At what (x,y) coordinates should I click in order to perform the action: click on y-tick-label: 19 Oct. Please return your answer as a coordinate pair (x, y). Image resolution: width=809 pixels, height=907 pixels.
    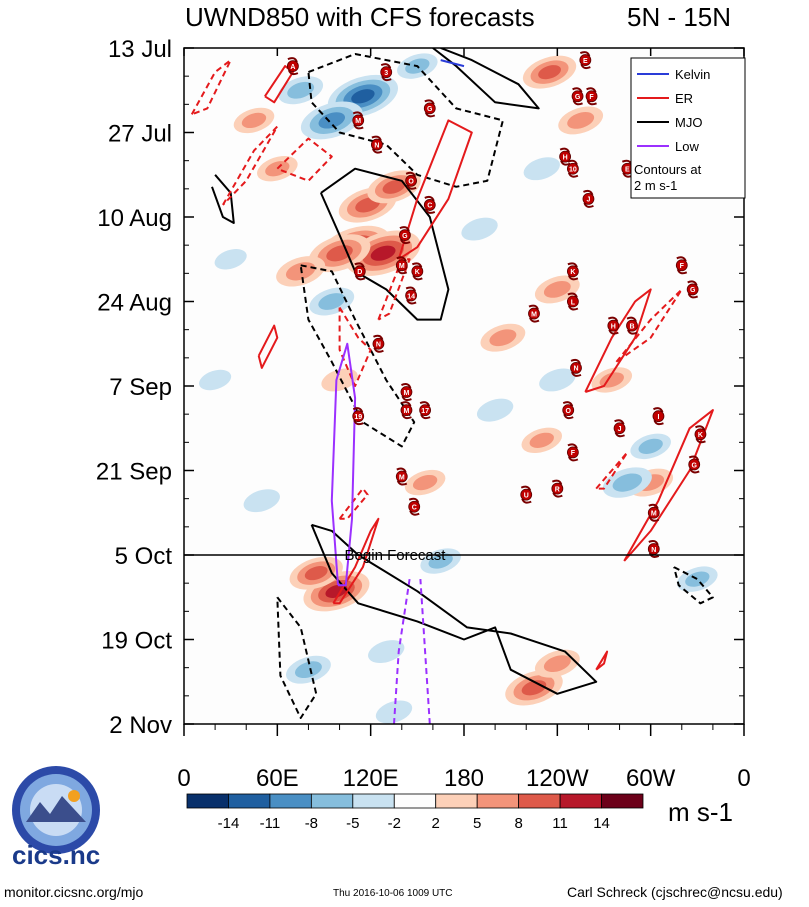
    Looking at the image, I should click on (136, 641).